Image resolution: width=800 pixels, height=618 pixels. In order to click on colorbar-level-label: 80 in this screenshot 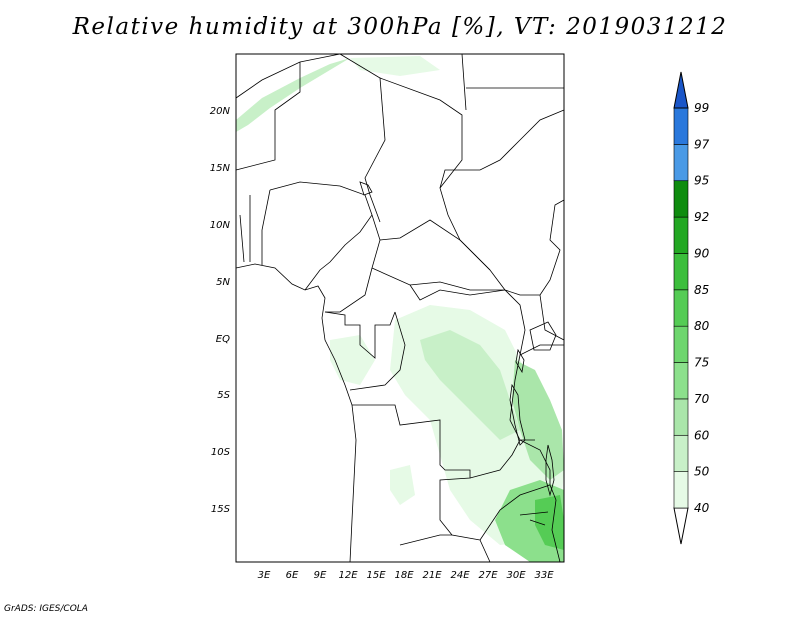, I will do `click(702, 326)`.